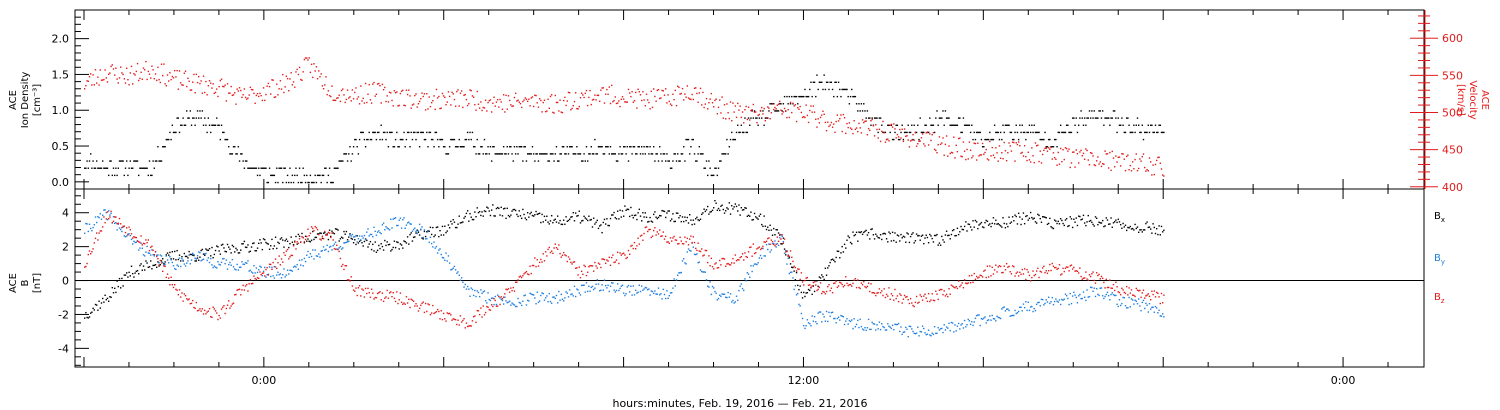 This screenshot has height=410, width=1500. What do you see at coordinates (1439, 259) in the screenshot?
I see `legend-by: By` at bounding box center [1439, 259].